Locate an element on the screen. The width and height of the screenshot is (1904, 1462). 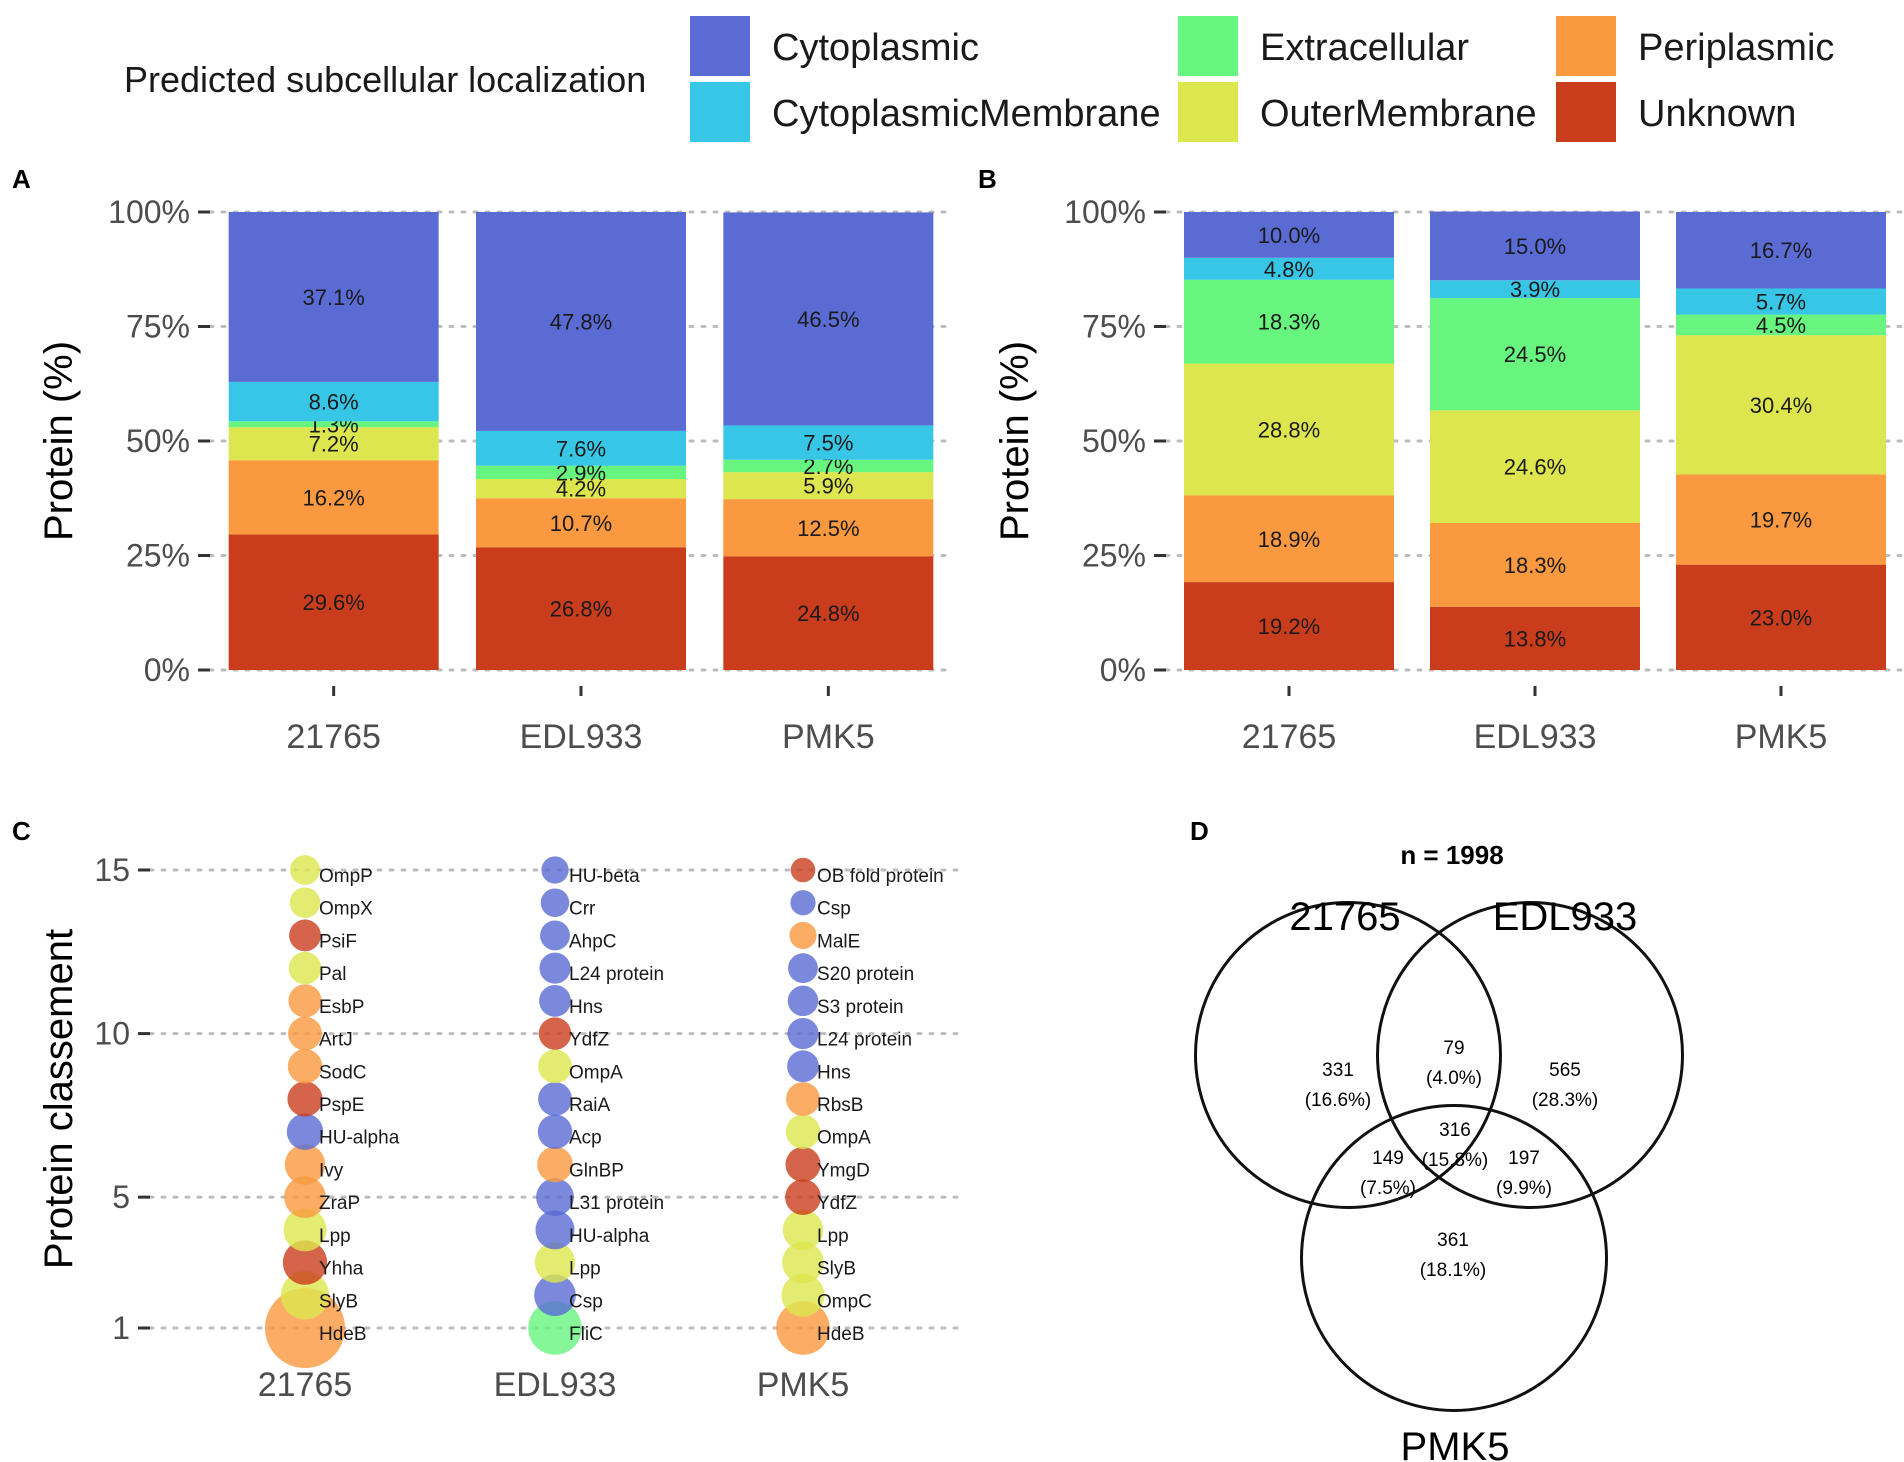
legend-label-unknown: Unknown is located at coordinates (1717, 114).